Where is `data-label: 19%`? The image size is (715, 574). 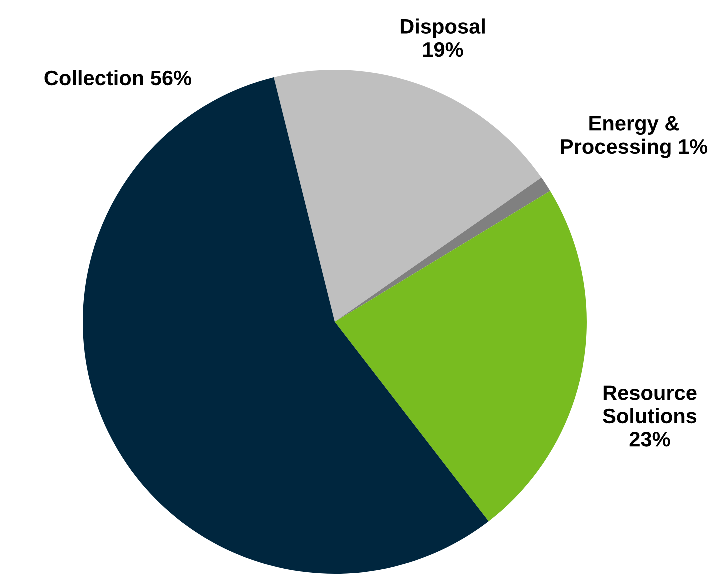 data-label: 19% is located at coordinates (443, 50).